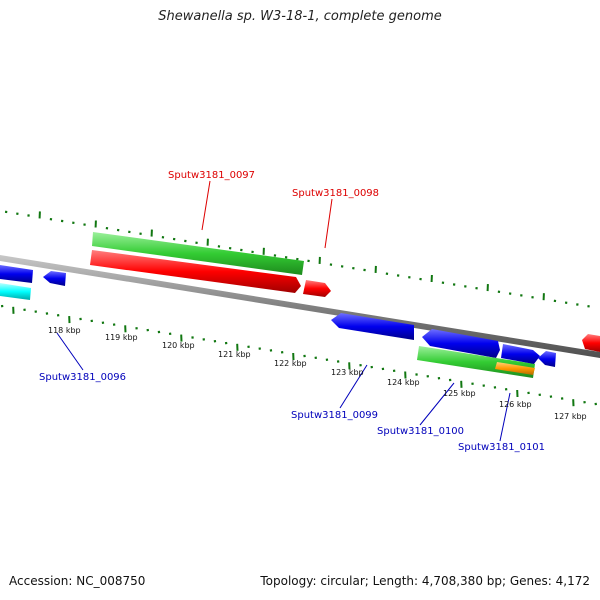 This screenshot has width=600, height=600. What do you see at coordinates (16, 274) in the screenshot?
I see `gene-left-blue-large` at bounding box center [16, 274].